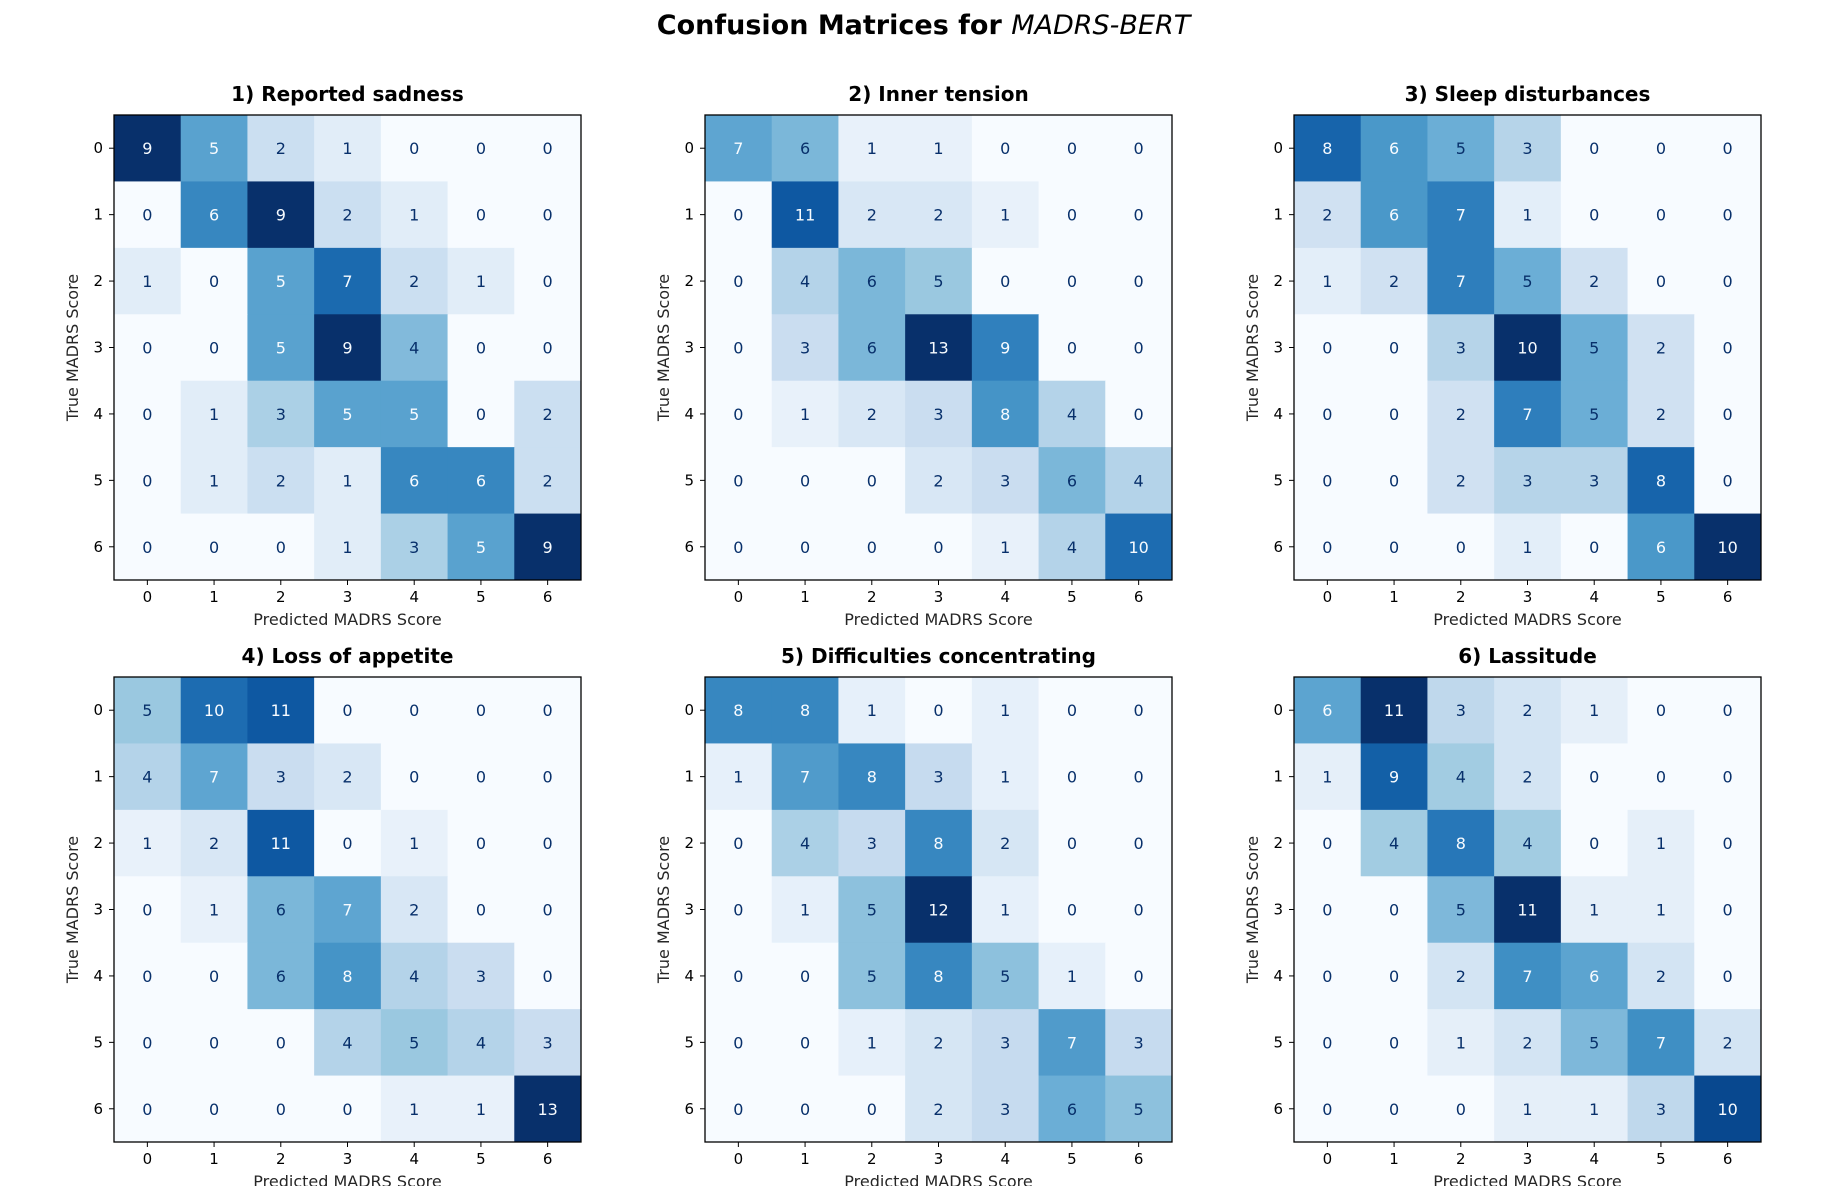  I want to click on y-tick-label: 1, so click(689, 777).